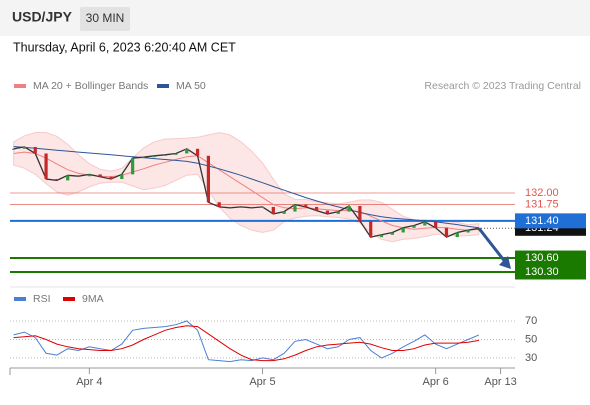  Describe the element at coordinates (542, 204) in the screenshot. I see `level-label: 131.75` at that location.